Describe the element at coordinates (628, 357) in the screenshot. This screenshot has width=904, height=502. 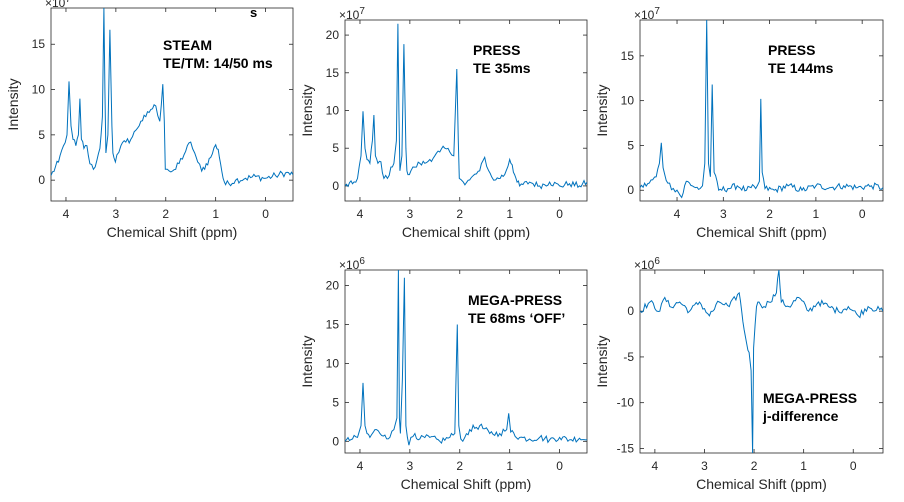
I see `y-tick-label: -5` at that location.